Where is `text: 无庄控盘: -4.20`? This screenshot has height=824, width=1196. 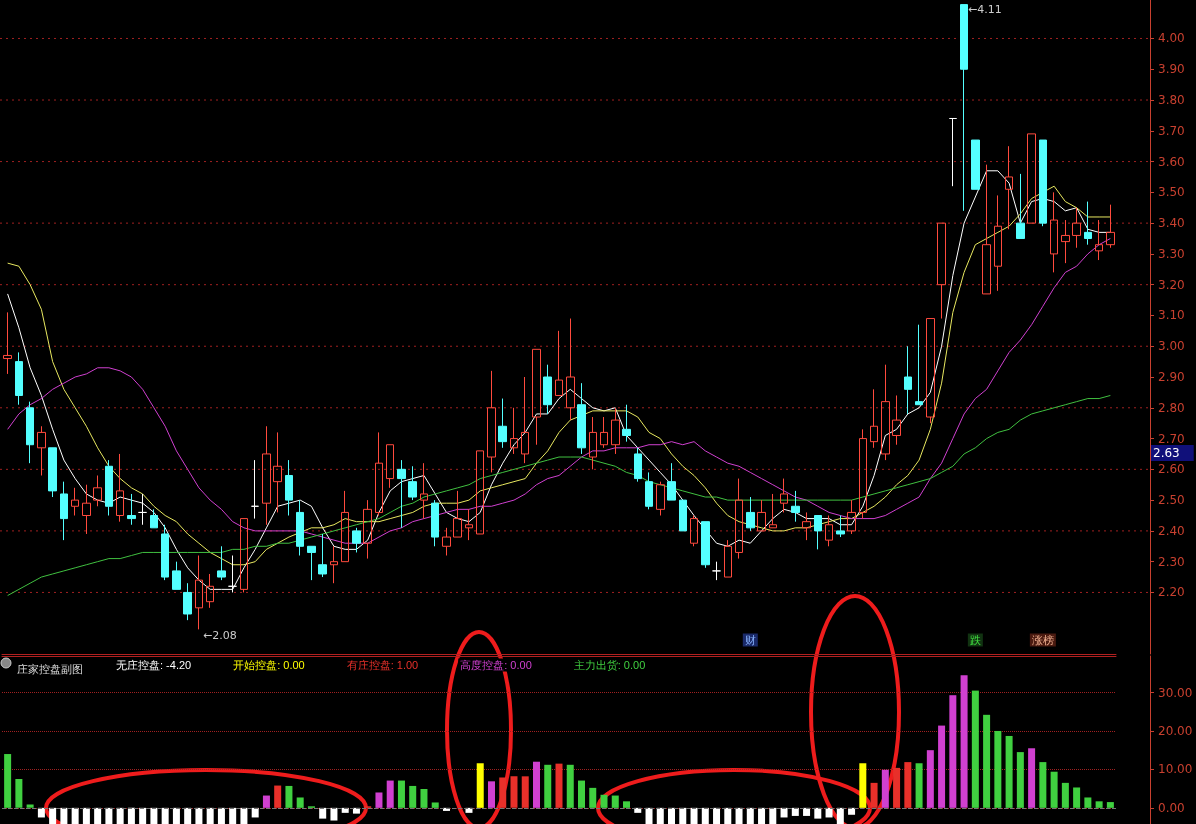 text: 无庄控盘: -4.20 is located at coordinates (154, 665).